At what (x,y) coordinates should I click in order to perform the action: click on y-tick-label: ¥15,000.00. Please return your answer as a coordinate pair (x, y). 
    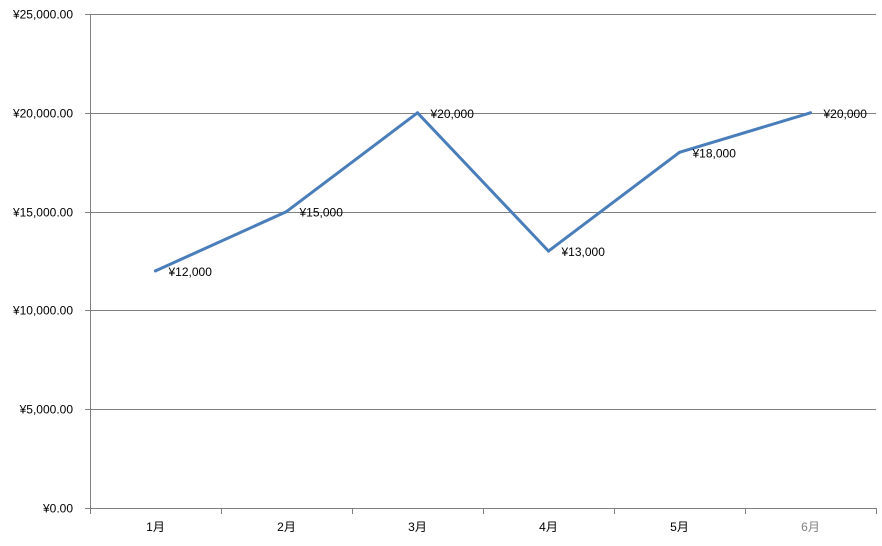
    Looking at the image, I should click on (42, 213).